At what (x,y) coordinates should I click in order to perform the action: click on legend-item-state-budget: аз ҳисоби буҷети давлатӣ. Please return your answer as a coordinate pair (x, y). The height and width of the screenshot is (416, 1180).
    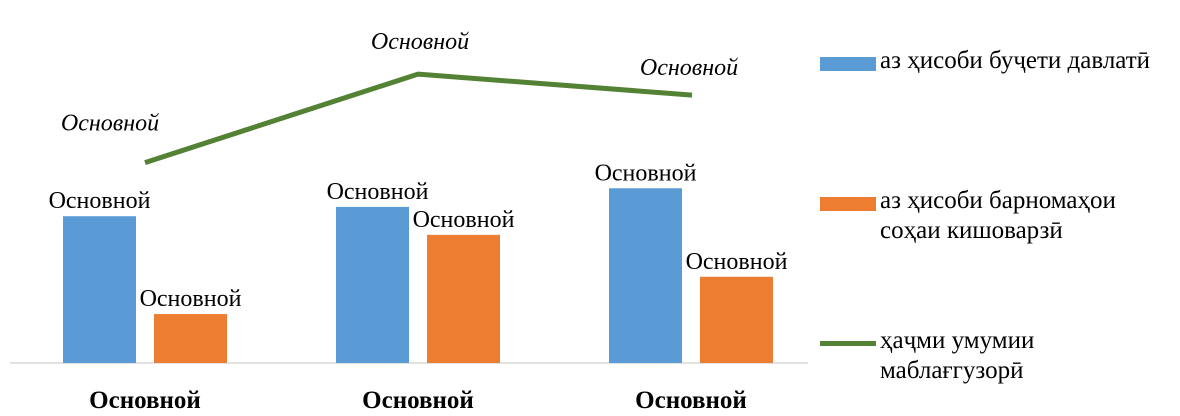
    Looking at the image, I should click on (995, 61).